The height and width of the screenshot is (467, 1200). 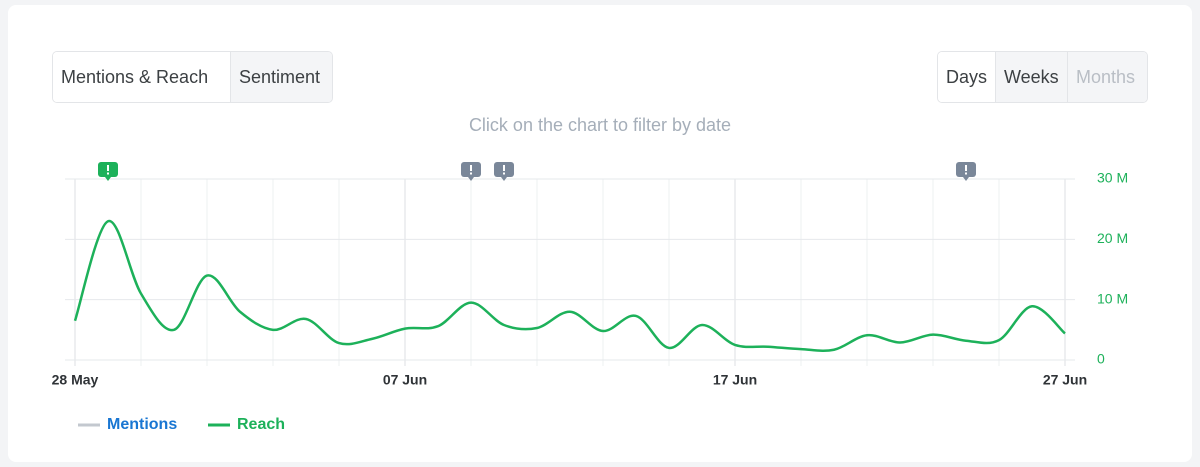 What do you see at coordinates (75, 380) in the screenshot?
I see `x-tick-label: 28 May` at bounding box center [75, 380].